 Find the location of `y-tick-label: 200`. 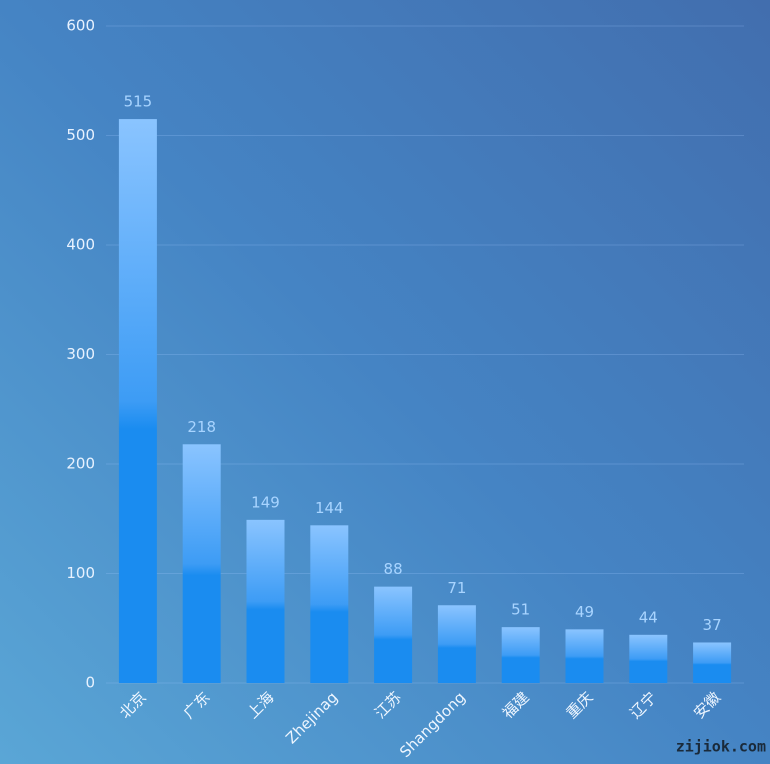

y-tick-label: 200 is located at coordinates (80, 464).